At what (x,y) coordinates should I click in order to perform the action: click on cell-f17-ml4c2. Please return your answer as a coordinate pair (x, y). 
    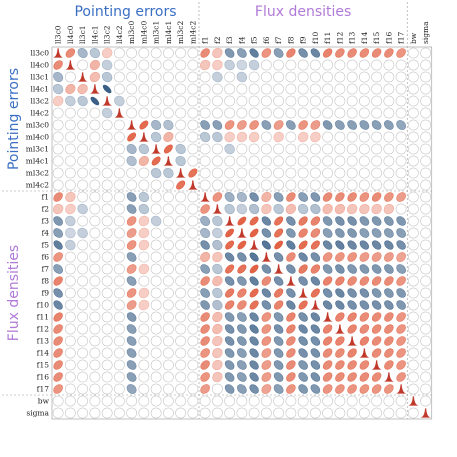
    Looking at the image, I should click on (193, 389).